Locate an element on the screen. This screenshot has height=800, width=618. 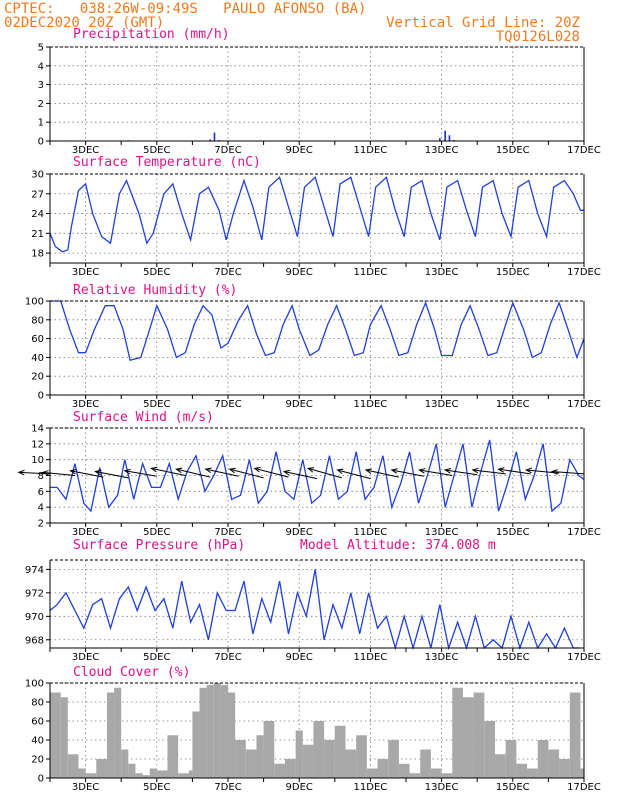
surface-temperature-line is located at coordinates (316, 214).